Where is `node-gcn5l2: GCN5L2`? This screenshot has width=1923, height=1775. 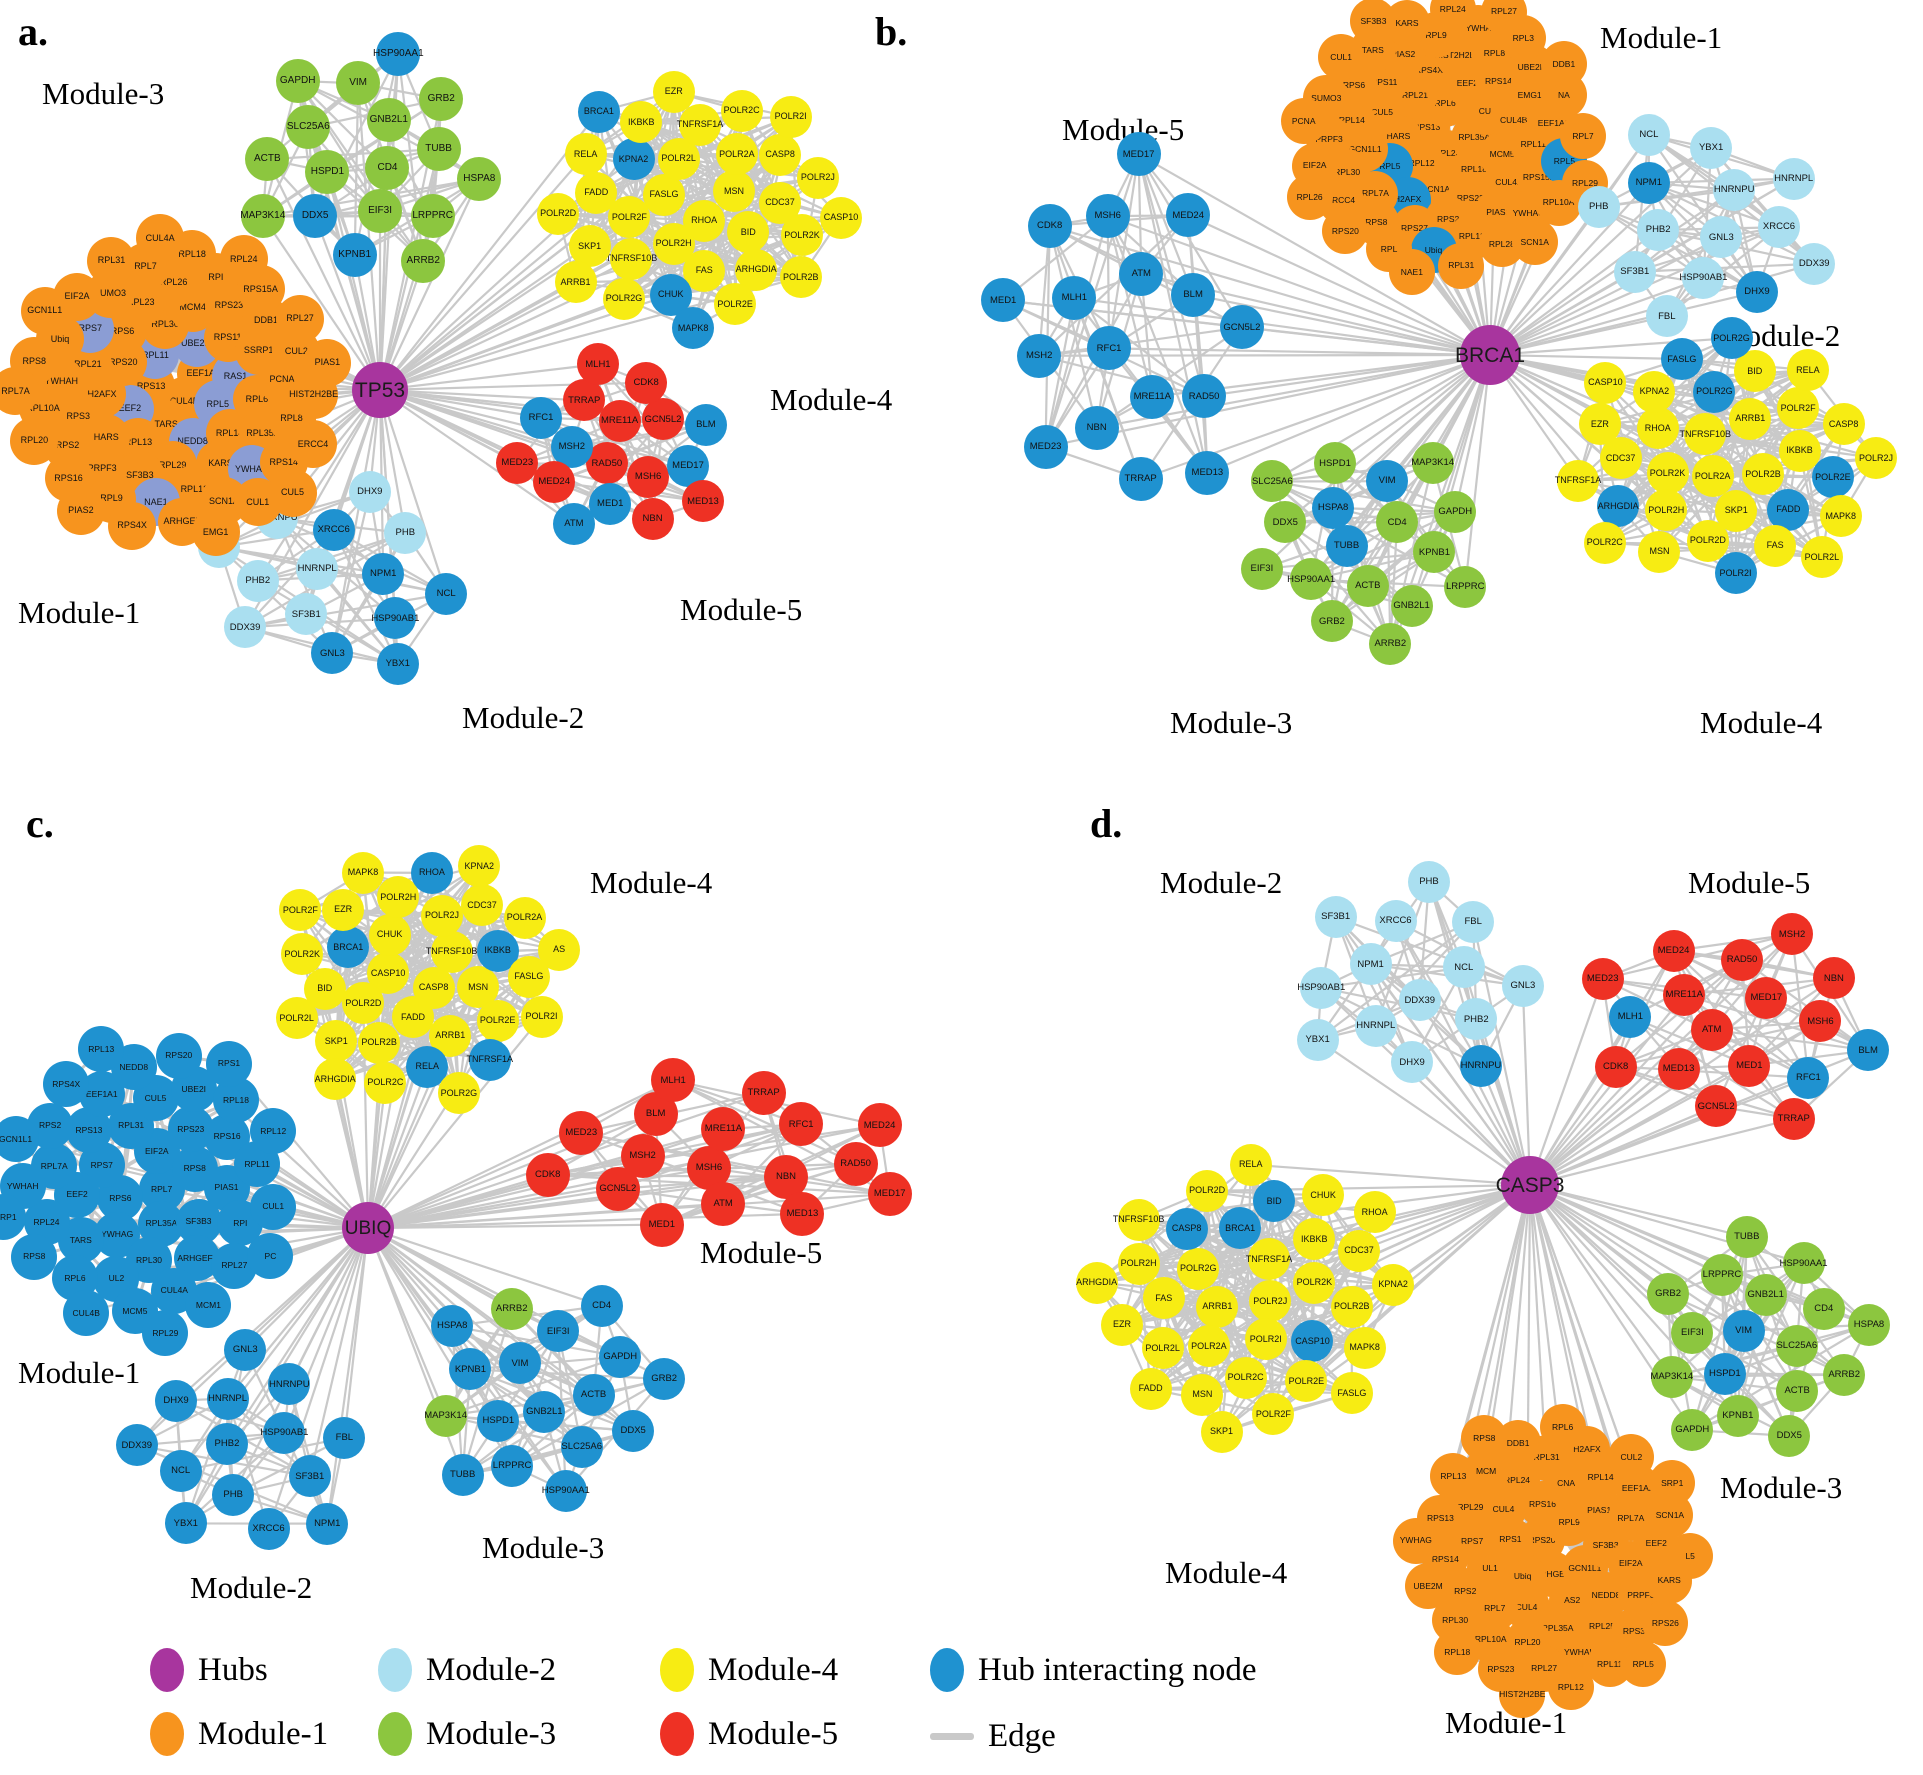 node-gcn5l2: GCN5L2 is located at coordinates (1241, 327).